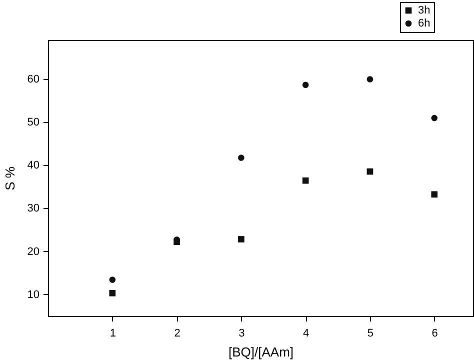 The width and height of the screenshot is (474, 364). What do you see at coordinates (424, 10) in the screenshot?
I see `legend-label: 3h` at bounding box center [424, 10].